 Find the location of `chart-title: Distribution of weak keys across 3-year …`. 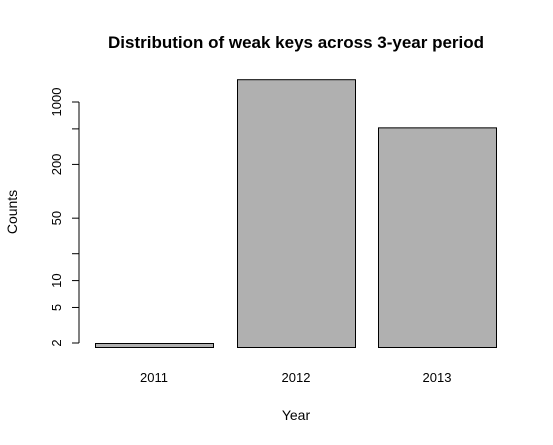

chart-title: Distribution of weak keys across 3-year … is located at coordinates (296, 42).